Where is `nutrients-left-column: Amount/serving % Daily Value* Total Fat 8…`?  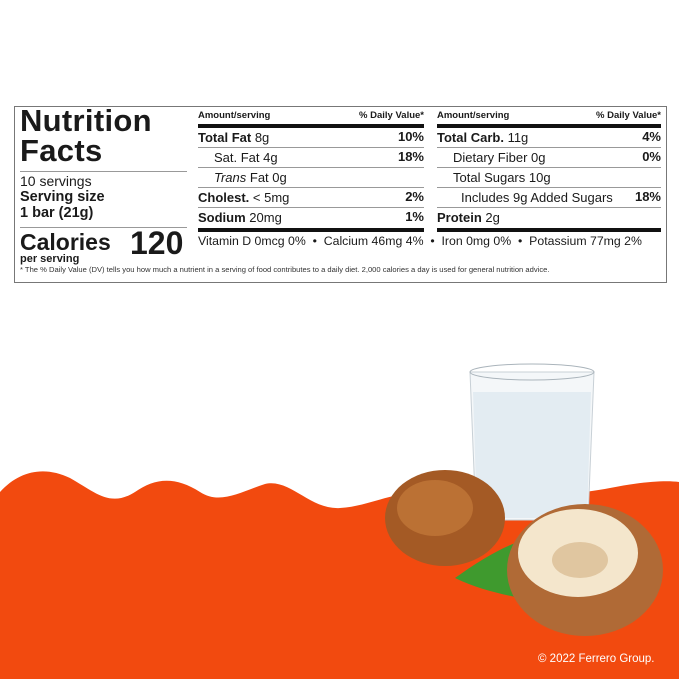 nutrients-left-column: Amount/serving % Daily Value* Total Fat 8… is located at coordinates (311, 171).